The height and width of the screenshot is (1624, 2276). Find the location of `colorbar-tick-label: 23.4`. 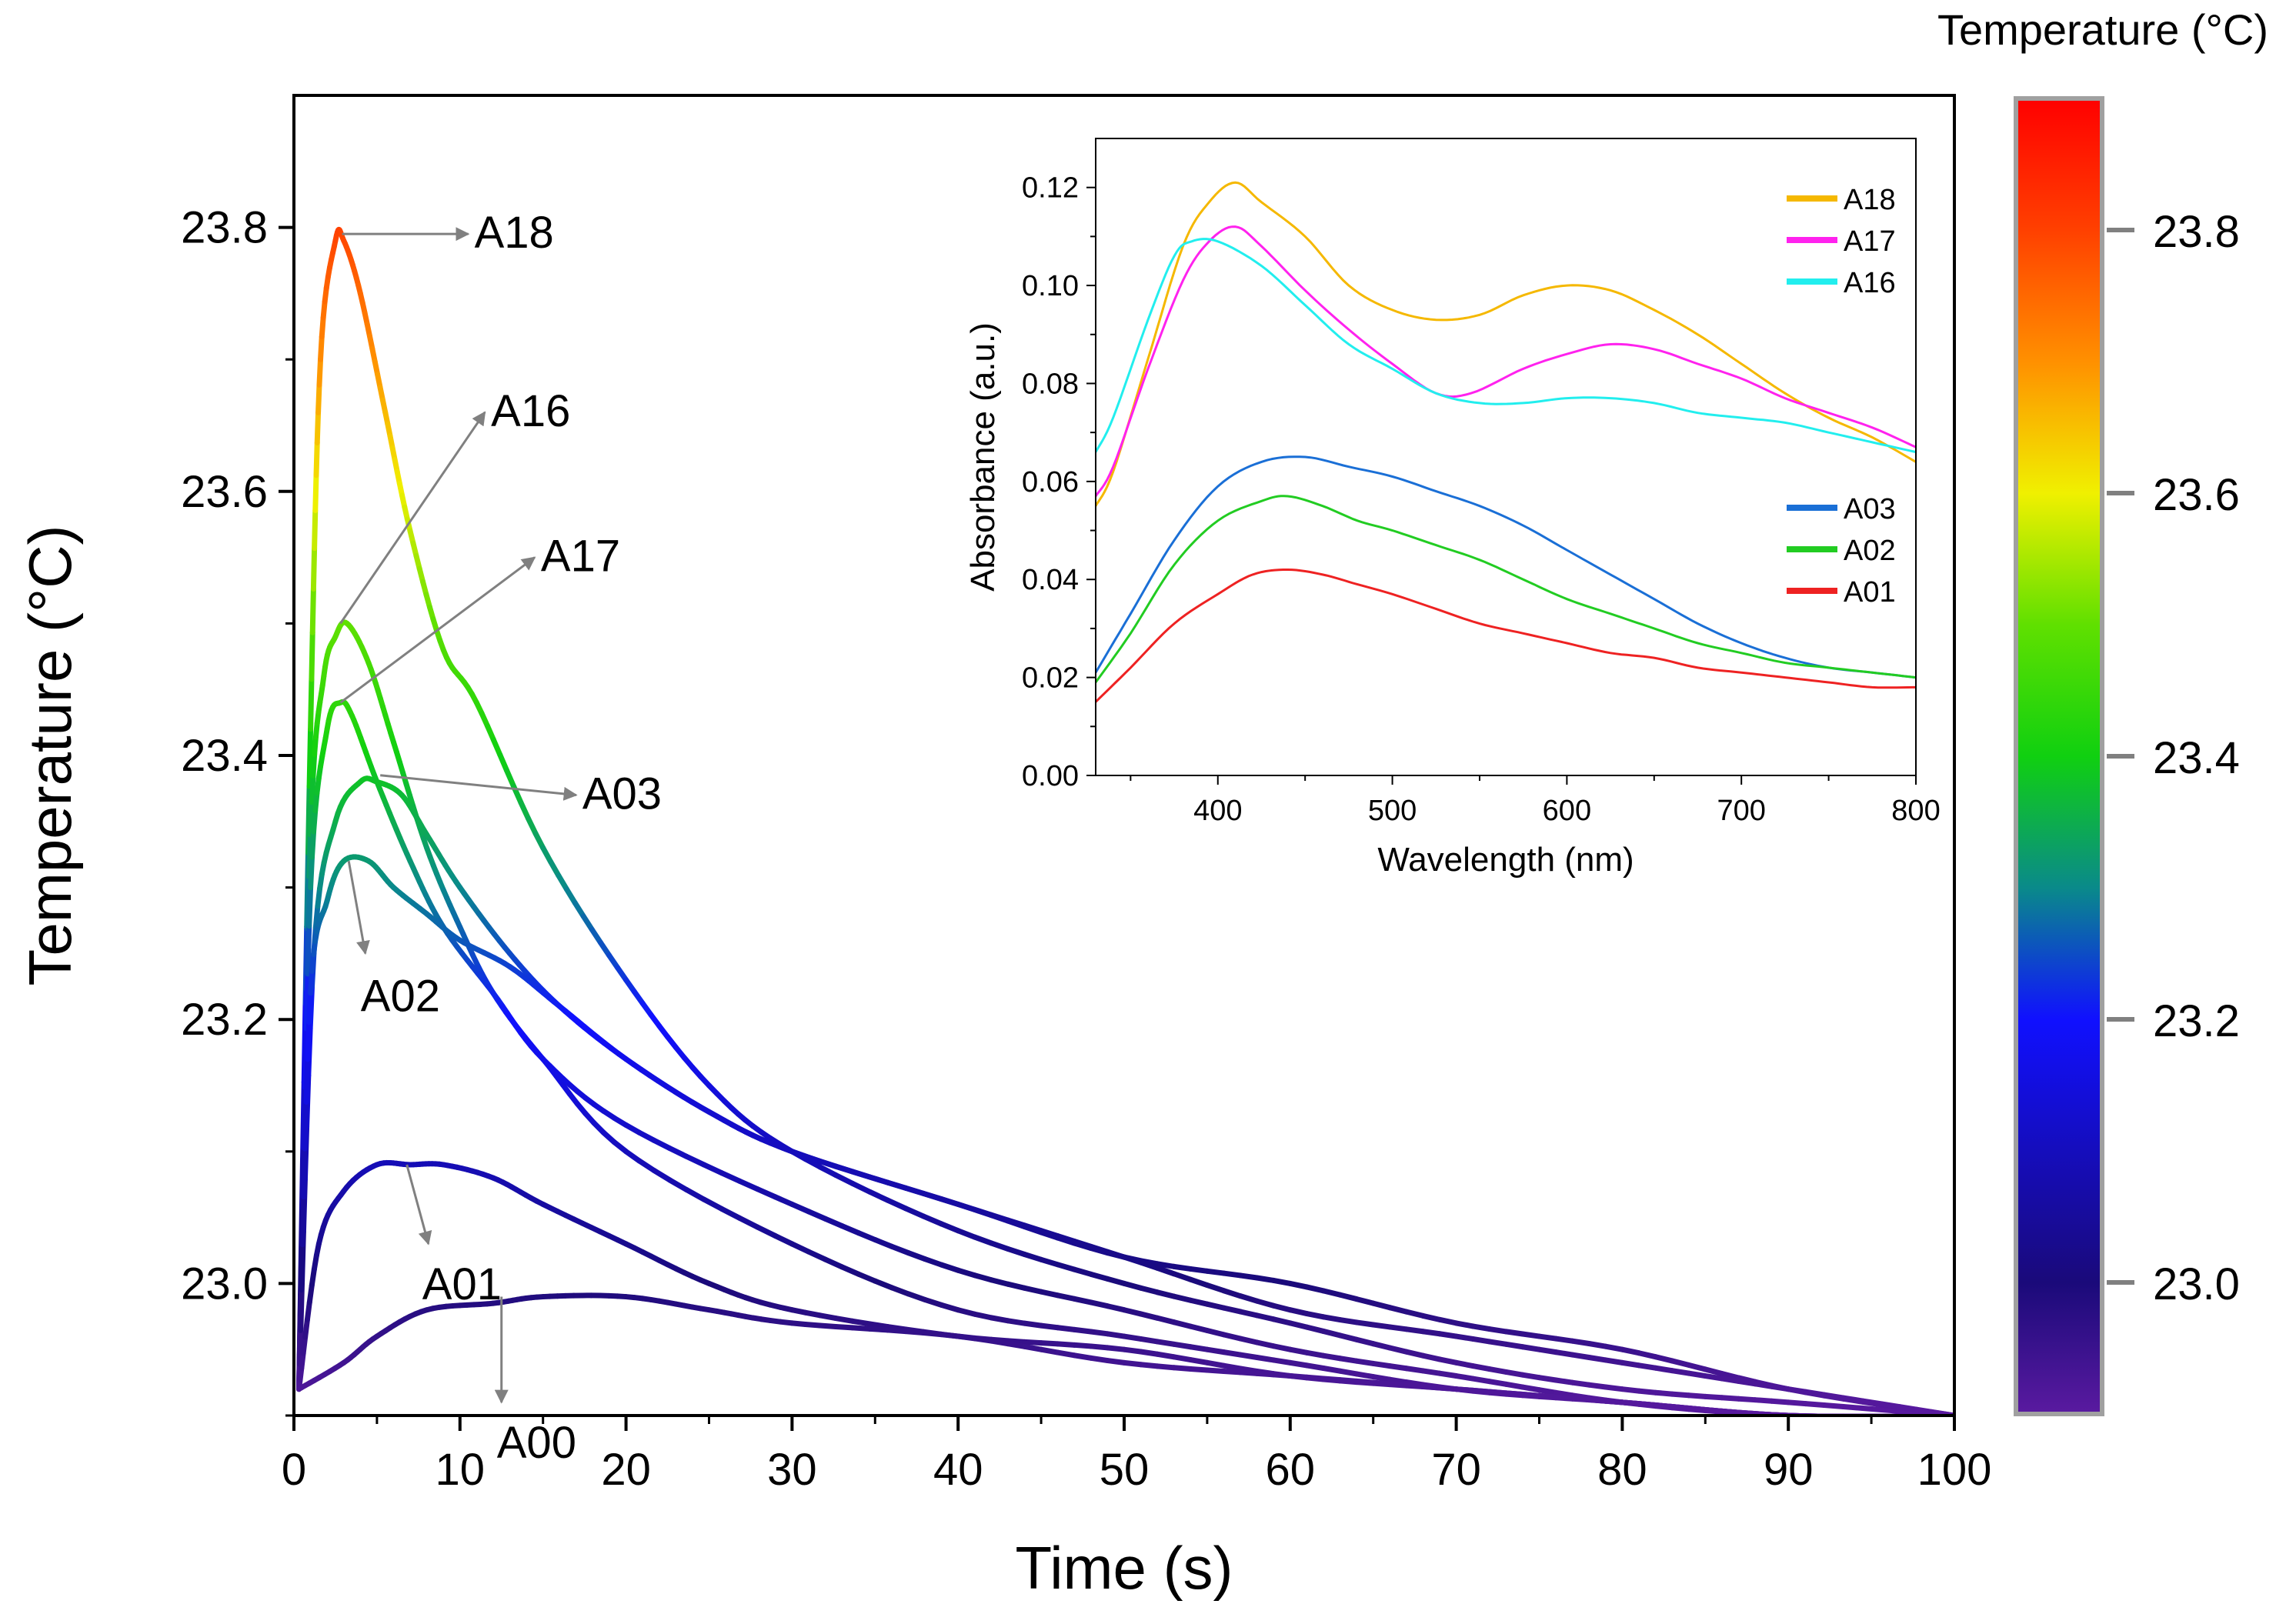

colorbar-tick-label: 23.4 is located at coordinates (2196, 758).